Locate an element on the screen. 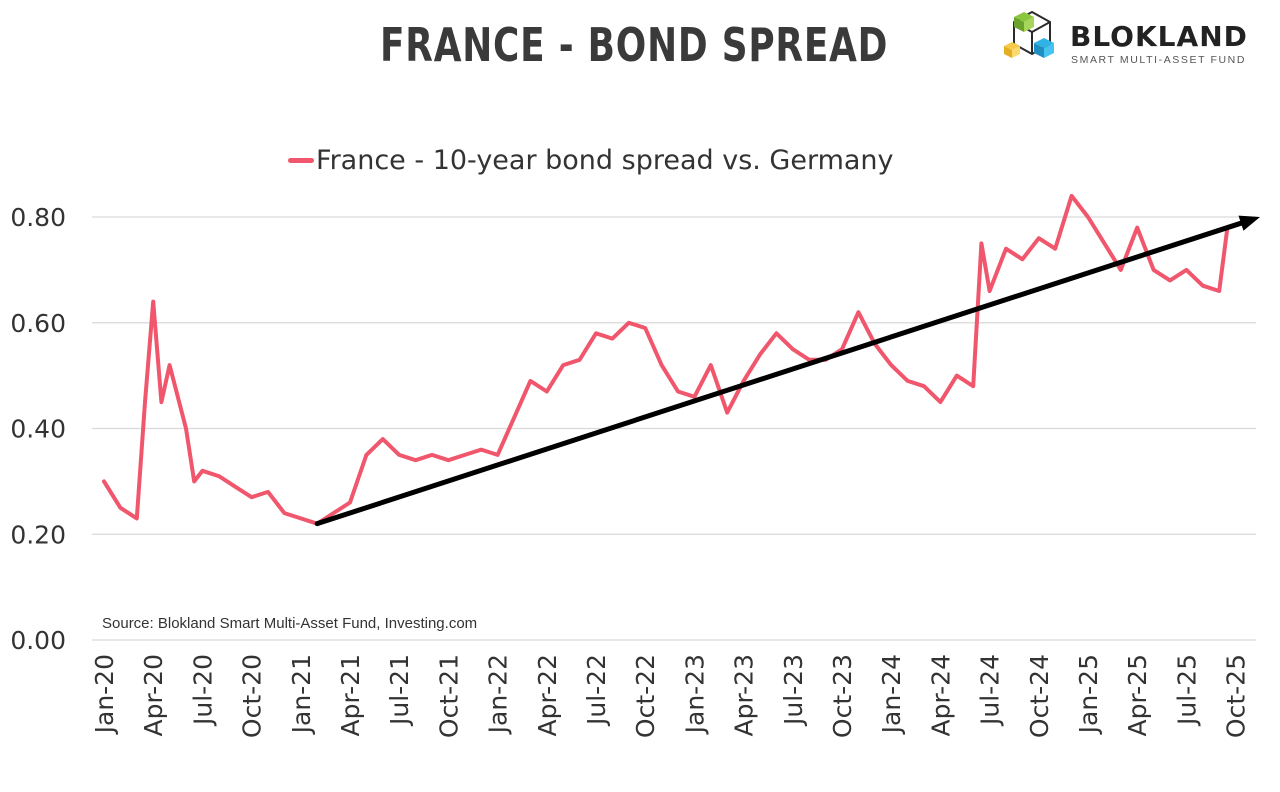 This screenshot has width=1280, height=792. x-tick-label: Oct-20 is located at coordinates (252, 696).